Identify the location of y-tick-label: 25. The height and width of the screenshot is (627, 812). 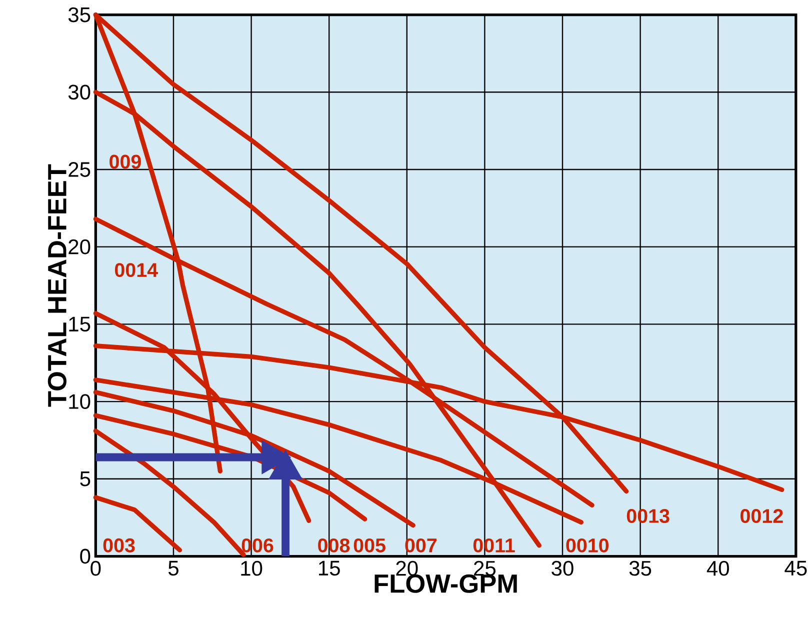
(79, 169).